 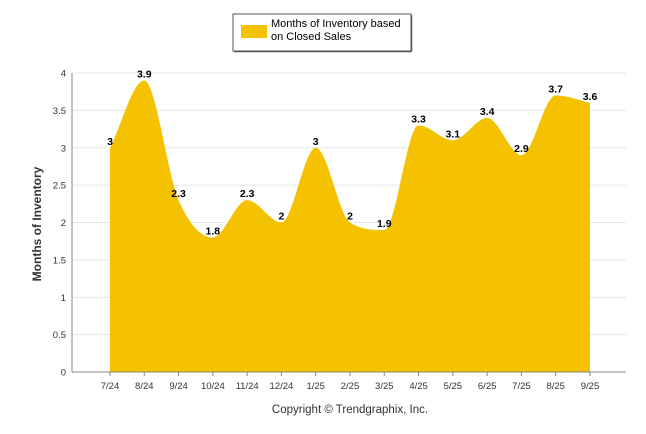 What do you see at coordinates (37, 223) in the screenshot?
I see `y-axis-title: Months of Inventory` at bounding box center [37, 223].